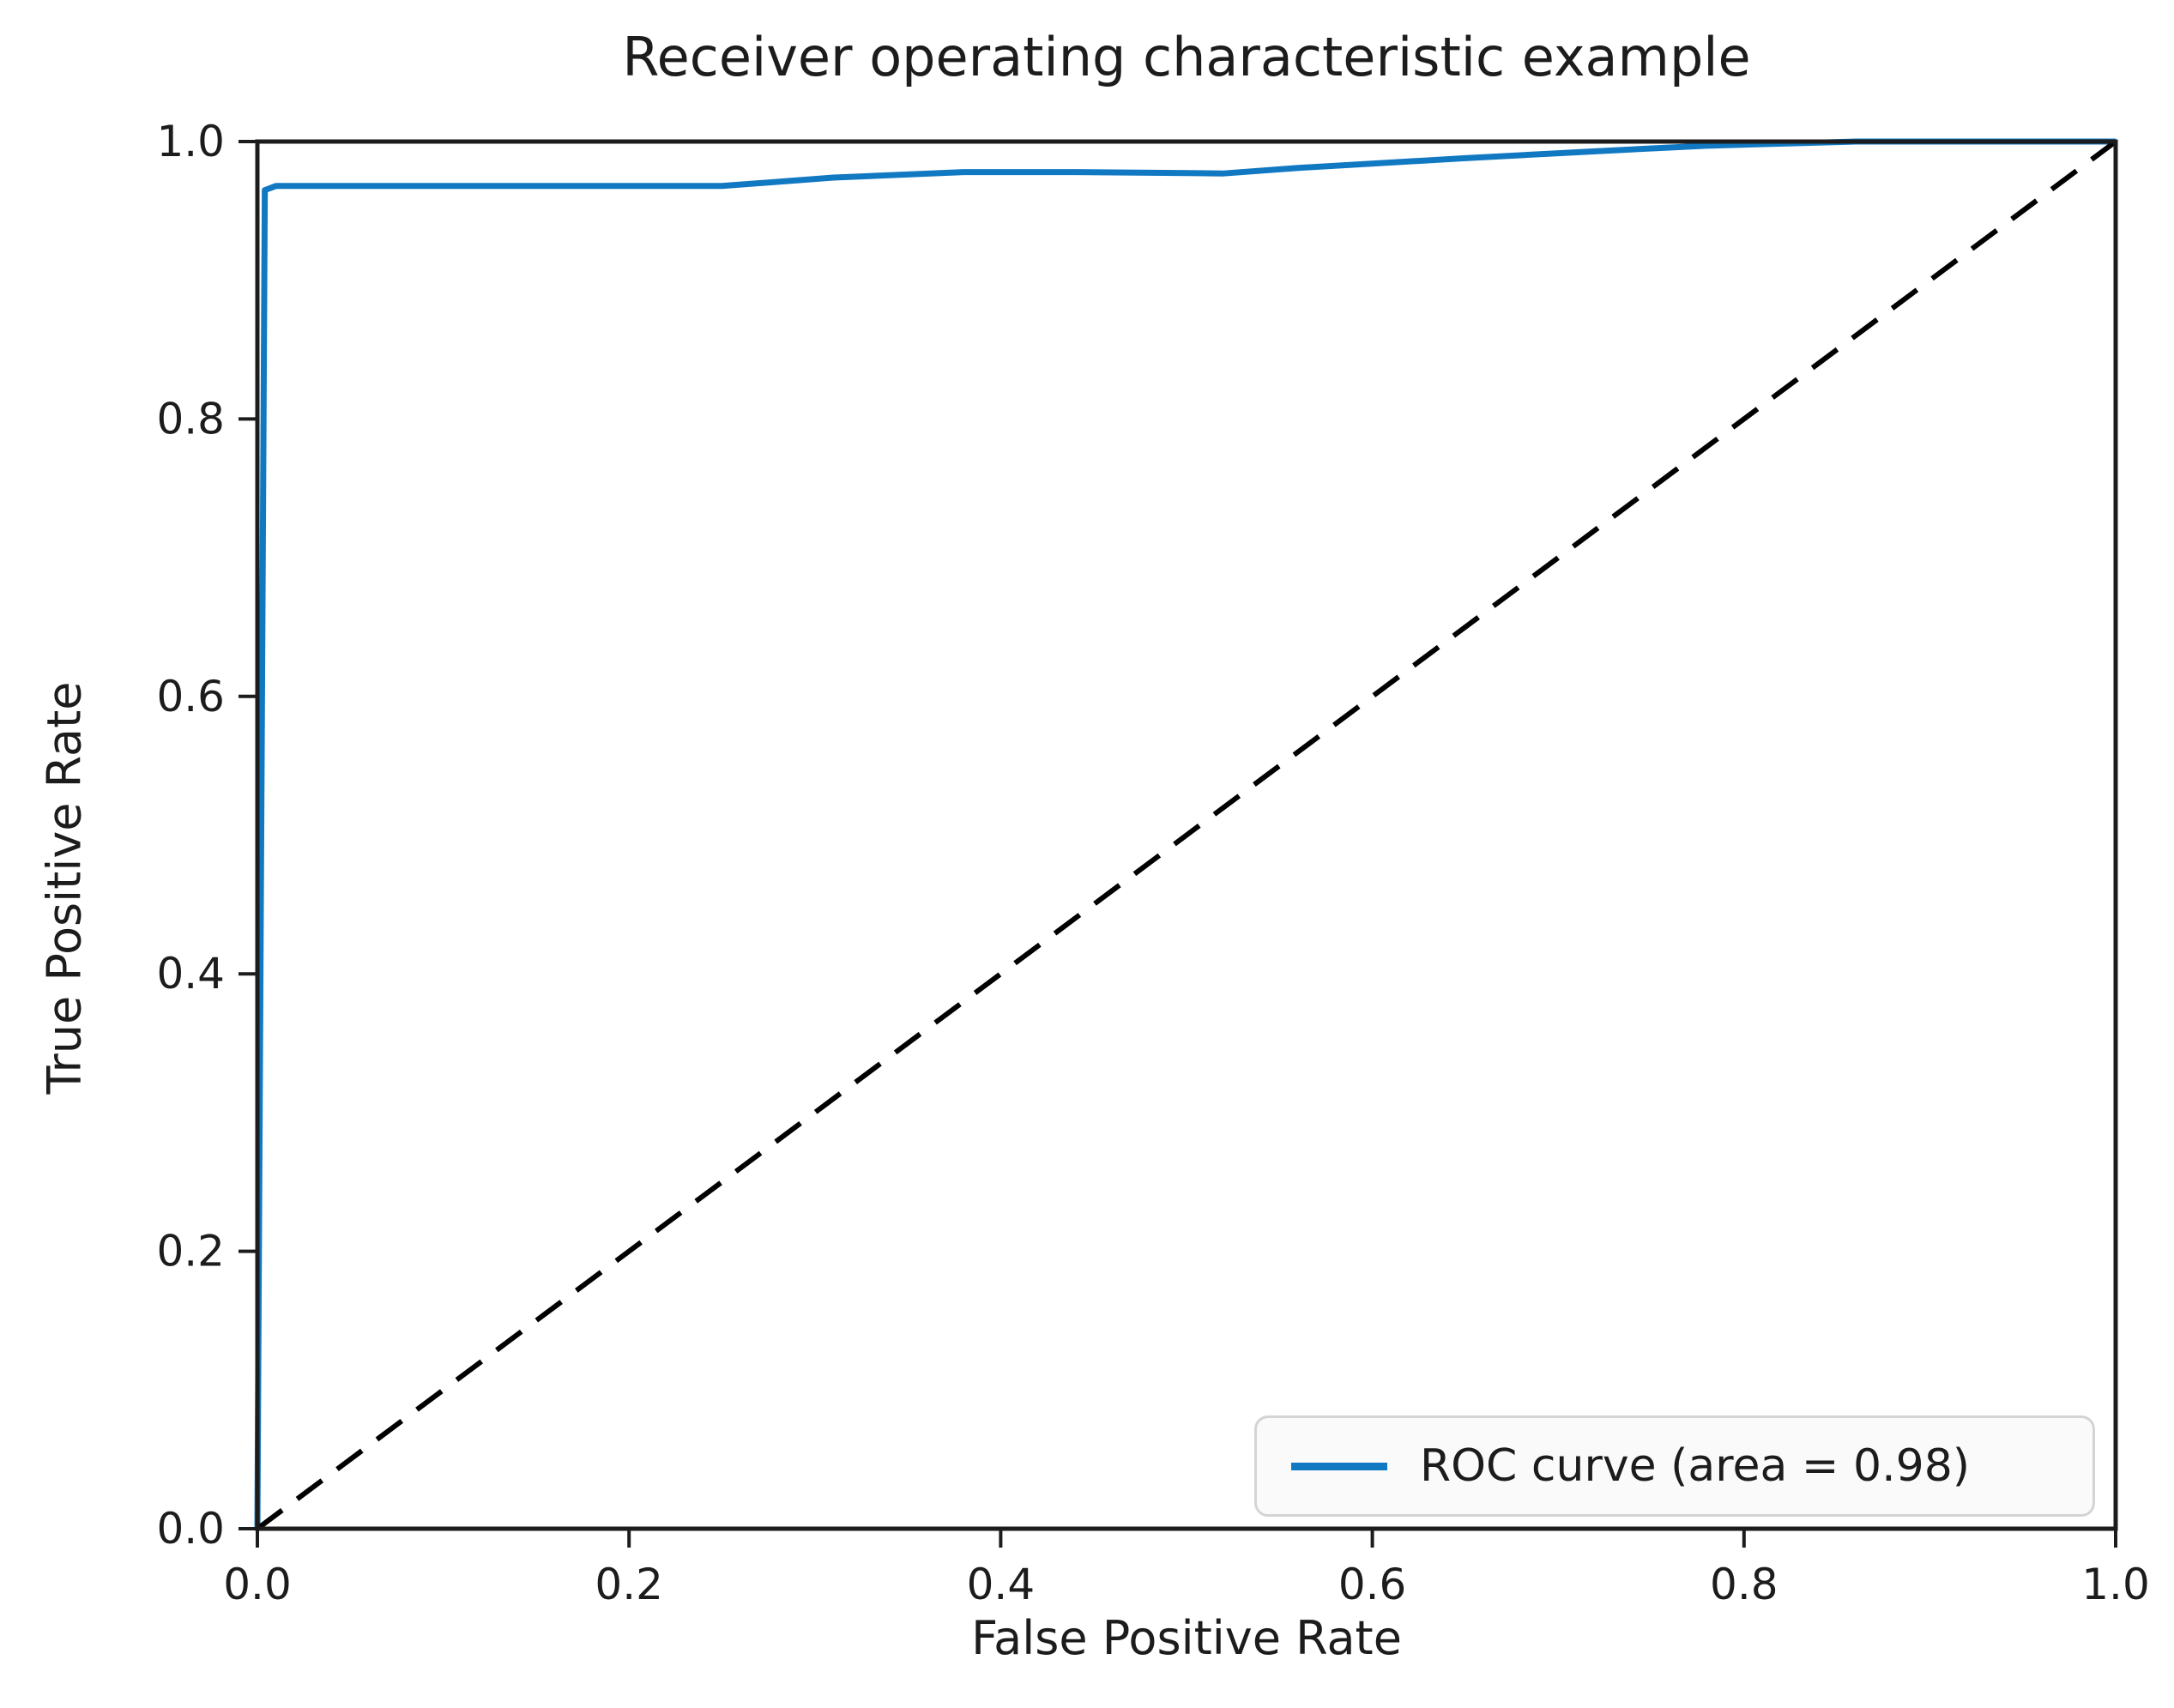  Describe the element at coordinates (629, 1584) in the screenshot. I see `x-tick-label: 0.2` at that location.